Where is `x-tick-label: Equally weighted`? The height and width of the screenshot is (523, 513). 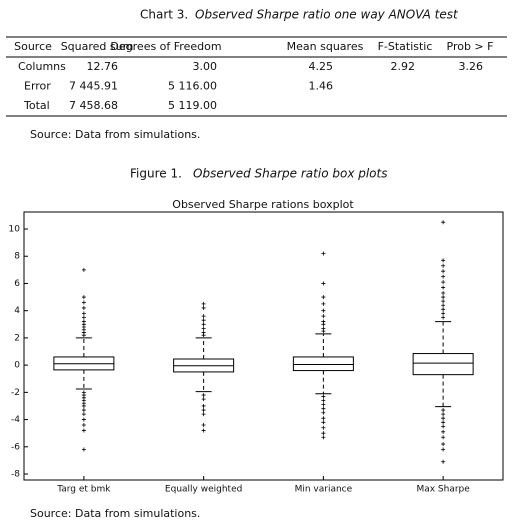 x-tick-label: Equally weighted is located at coordinates (203, 490).